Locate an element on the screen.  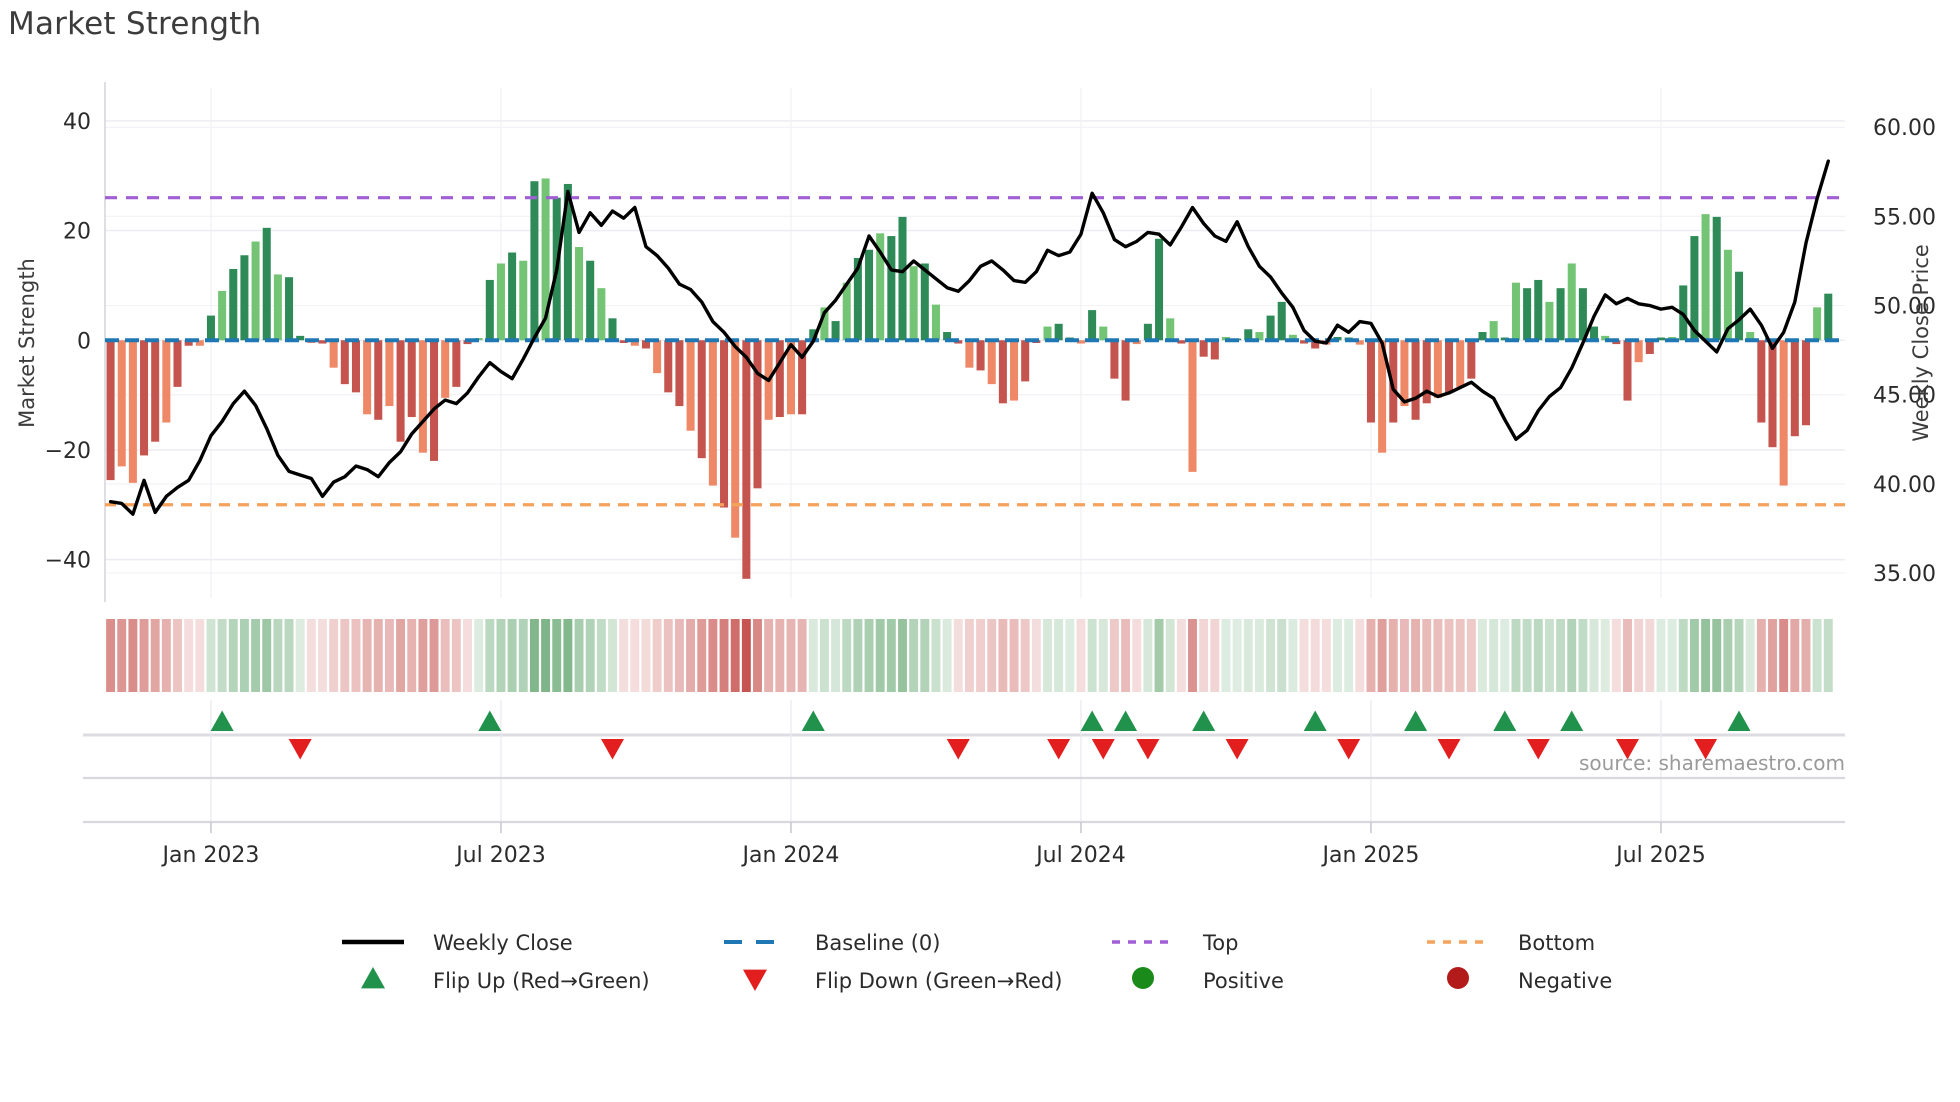
legend-label: Negative is located at coordinates (1565, 981).